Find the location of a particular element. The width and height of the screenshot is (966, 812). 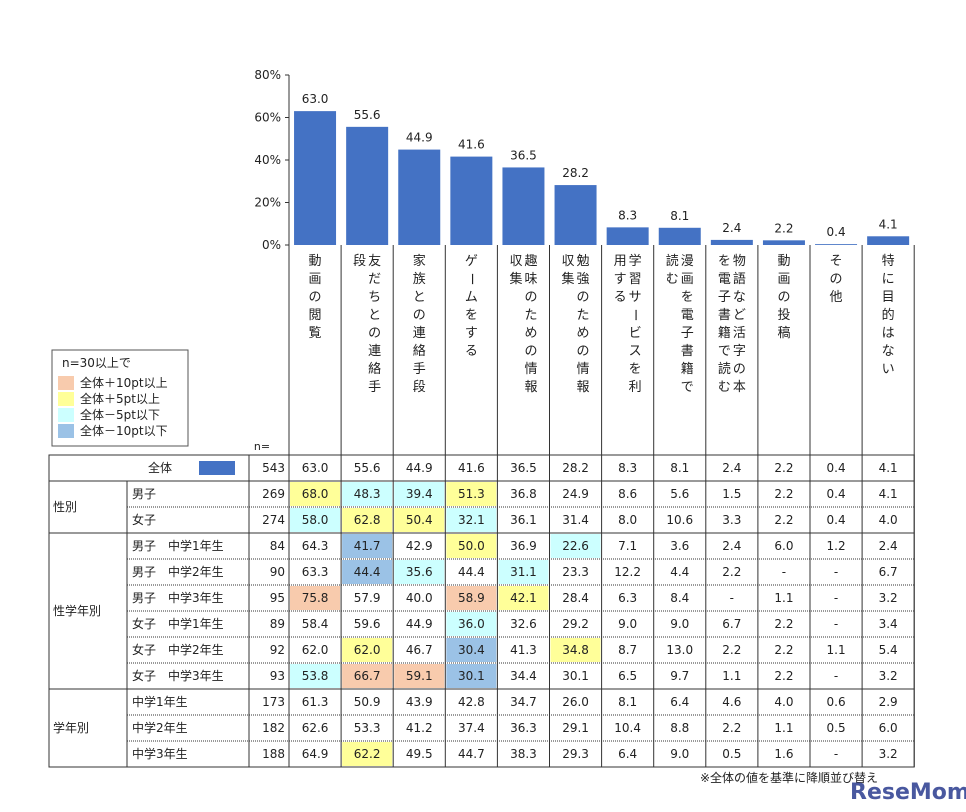

table-cell: 22.6 is located at coordinates (575, 546).